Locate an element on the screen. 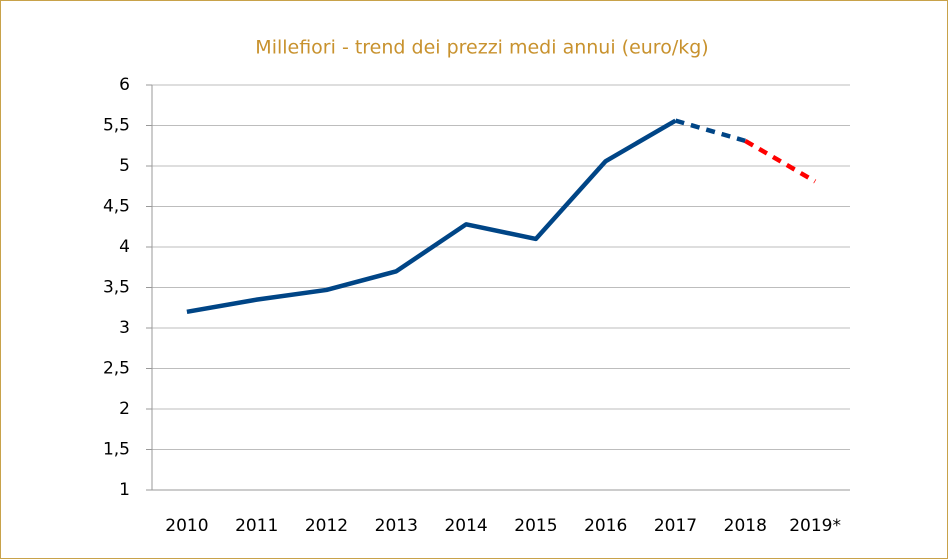  x-tick-label: 2012 is located at coordinates (326, 526).